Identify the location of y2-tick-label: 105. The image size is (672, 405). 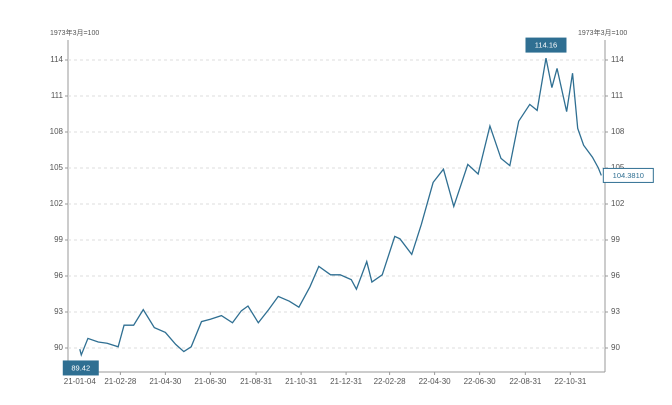
(618, 167).